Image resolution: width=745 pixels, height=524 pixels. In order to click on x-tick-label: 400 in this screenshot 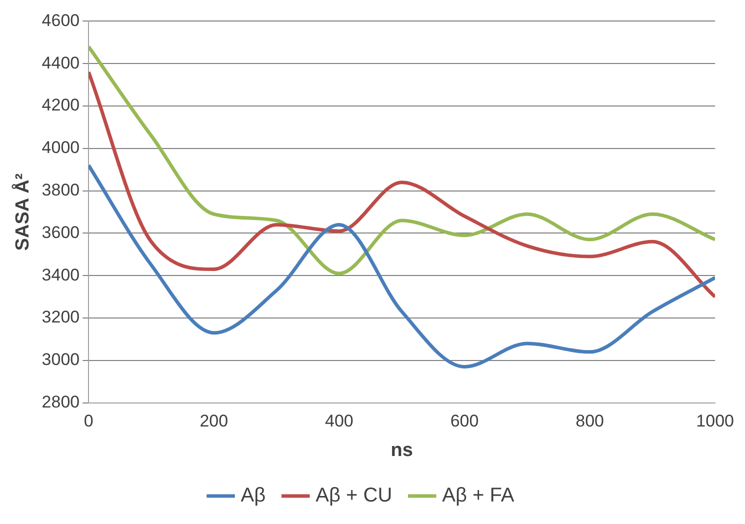, I will do `click(339, 421)`.